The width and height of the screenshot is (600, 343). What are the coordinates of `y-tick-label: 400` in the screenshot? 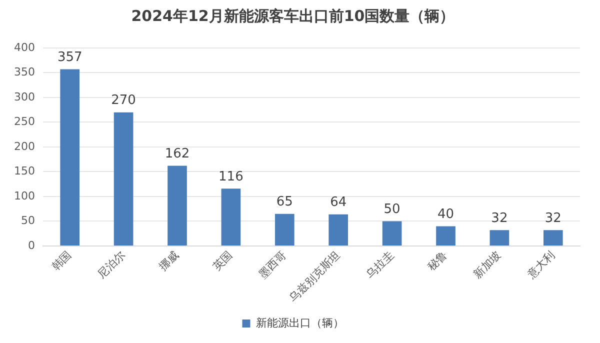 It's located at (24, 47).